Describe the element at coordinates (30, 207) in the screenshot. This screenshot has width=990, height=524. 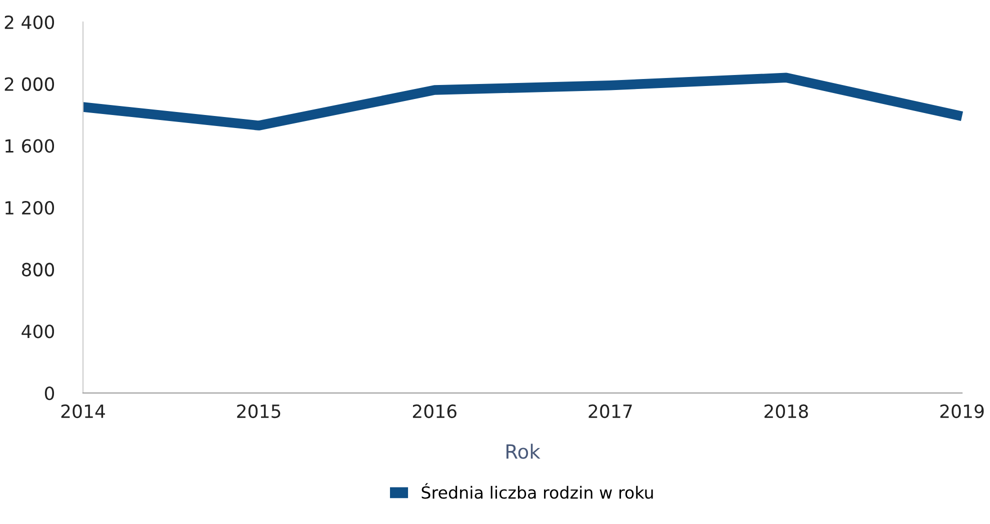
I see `y-tick-label: 1 200` at that location.